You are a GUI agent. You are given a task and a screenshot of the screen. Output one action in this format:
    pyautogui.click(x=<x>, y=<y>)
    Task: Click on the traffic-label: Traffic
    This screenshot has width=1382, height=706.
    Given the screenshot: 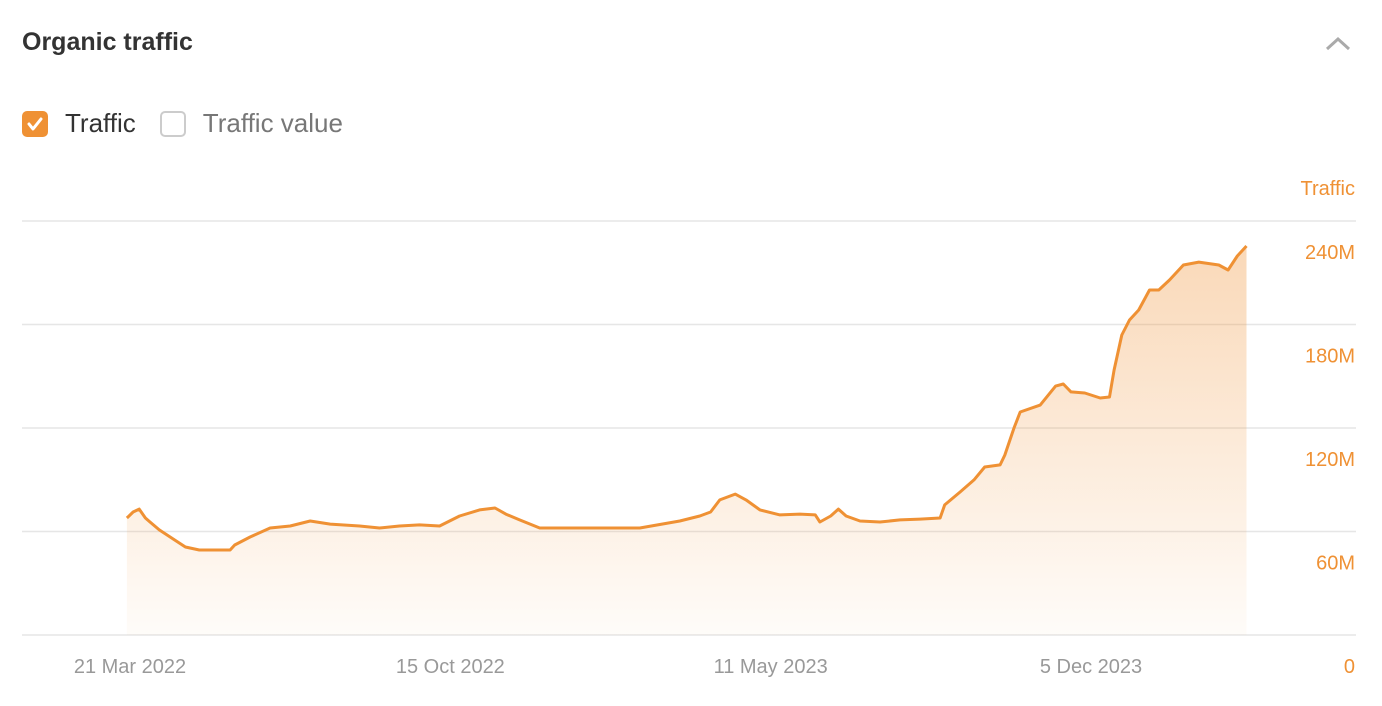 What is the action you would take?
    pyautogui.click(x=100, y=123)
    